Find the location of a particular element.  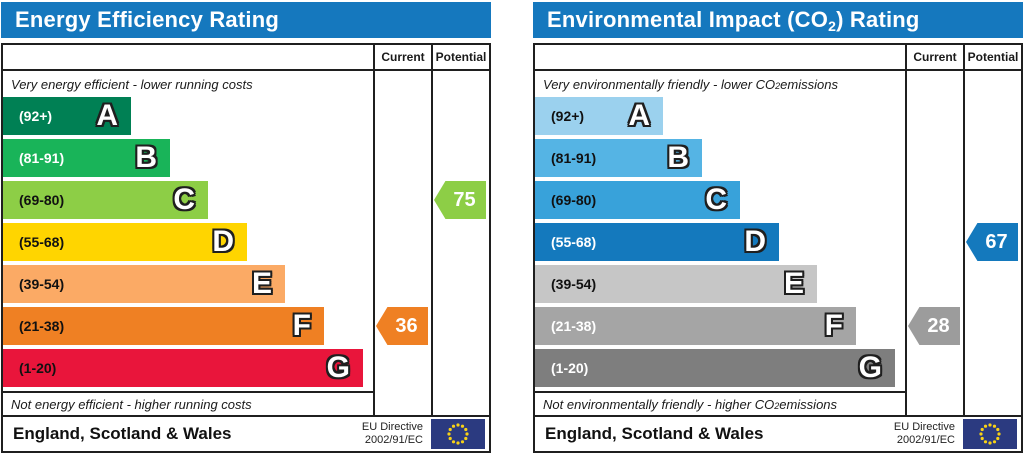

top-note-subscript: 2 is located at coordinates (778, 86).